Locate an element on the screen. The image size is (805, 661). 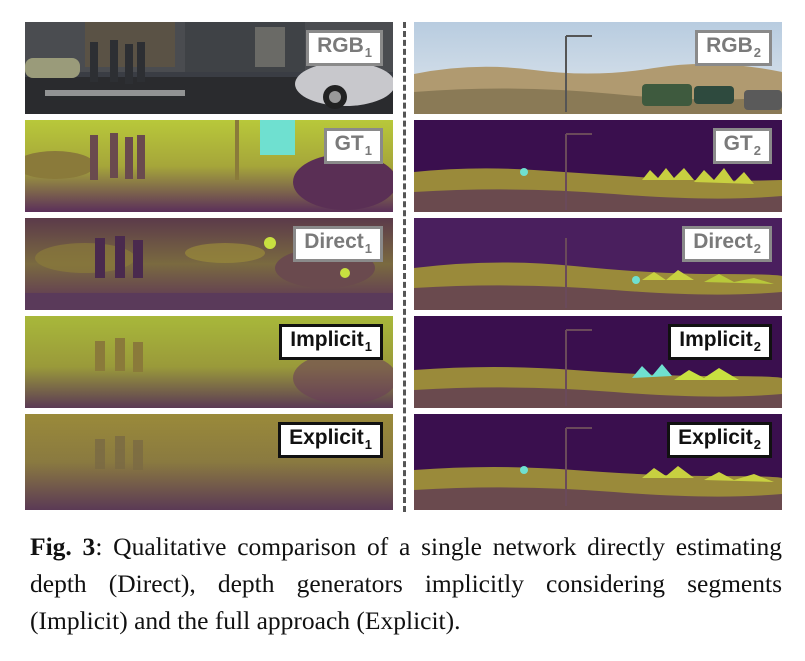
label-rgb-1: RGB1 is located at coordinates (344, 48).